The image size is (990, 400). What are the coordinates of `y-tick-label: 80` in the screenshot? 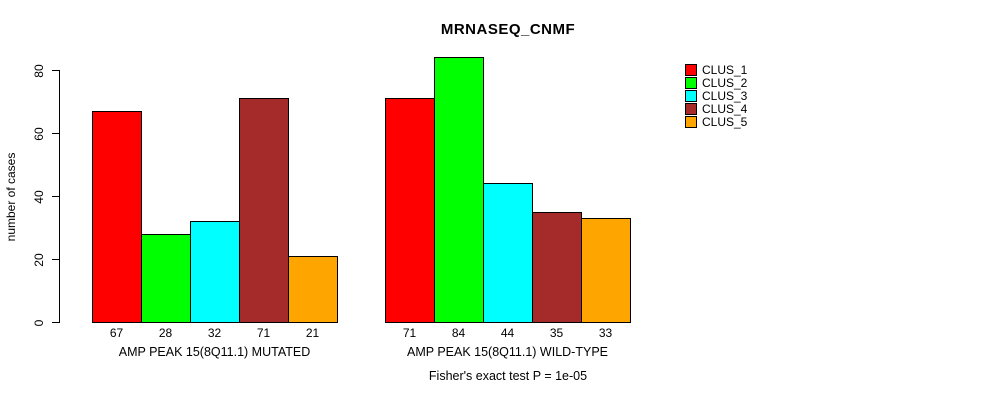 It's located at (39, 71).